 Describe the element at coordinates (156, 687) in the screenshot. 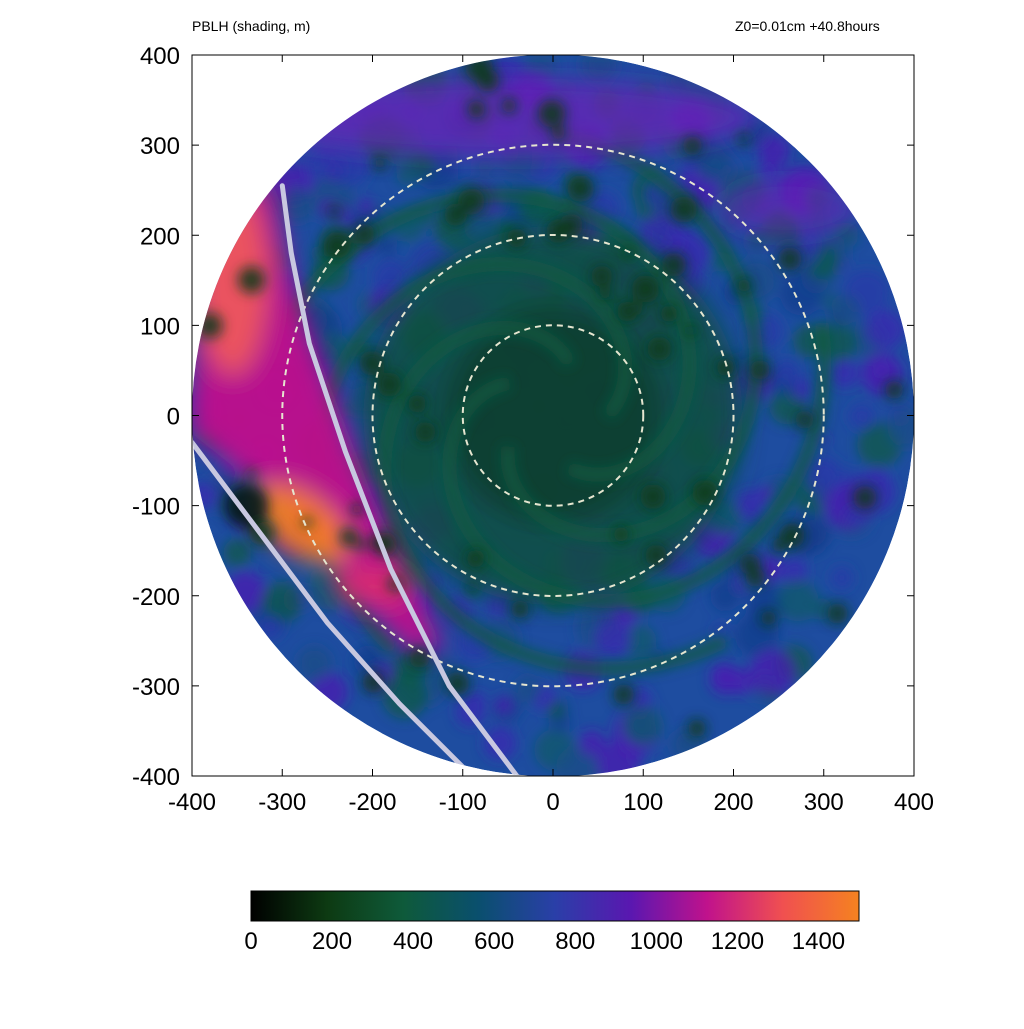

I see `y-tick-label: -300` at that location.